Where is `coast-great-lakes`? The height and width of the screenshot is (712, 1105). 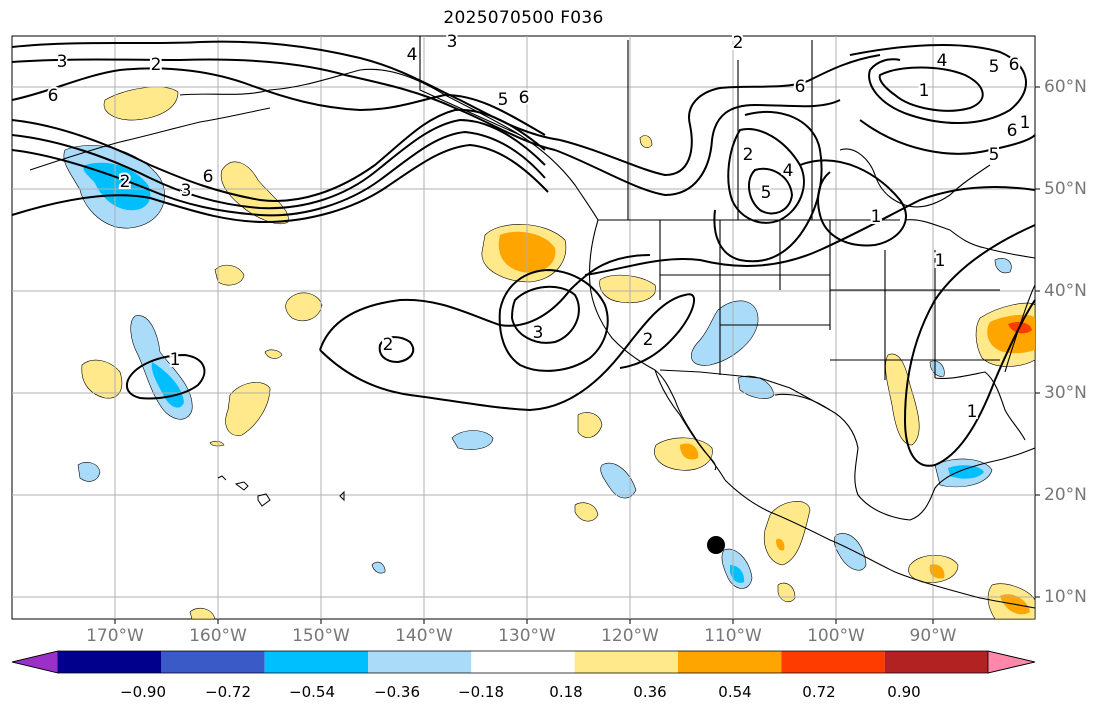 coast-great-lakes is located at coordinates (970, 239).